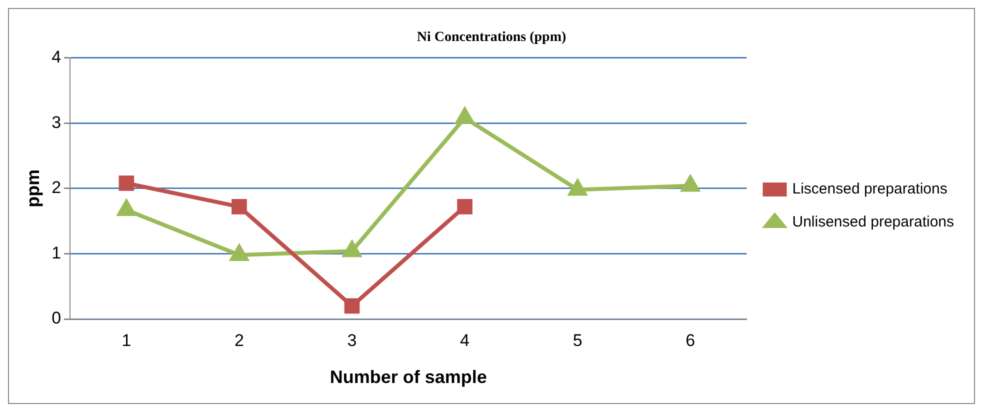 The image size is (983, 412). What do you see at coordinates (57, 188) in the screenshot?
I see `y-tick-label: 2` at bounding box center [57, 188].